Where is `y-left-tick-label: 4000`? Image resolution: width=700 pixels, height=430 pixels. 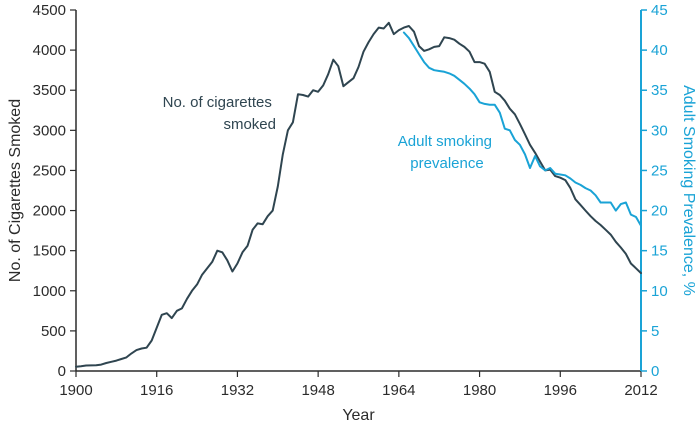
y-left-tick-label: 4000 is located at coordinates (49, 50).